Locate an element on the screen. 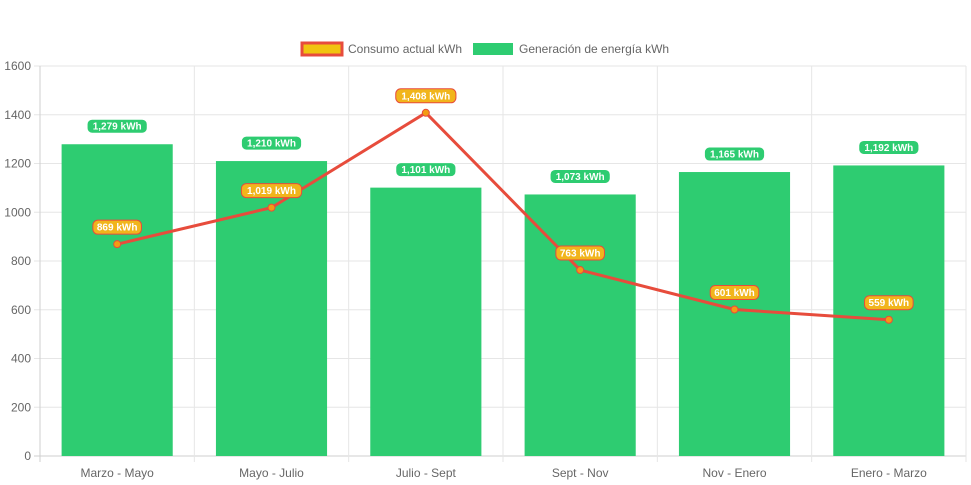 This screenshot has width=971, height=485. y-tick-label: 400 is located at coordinates (21, 359).